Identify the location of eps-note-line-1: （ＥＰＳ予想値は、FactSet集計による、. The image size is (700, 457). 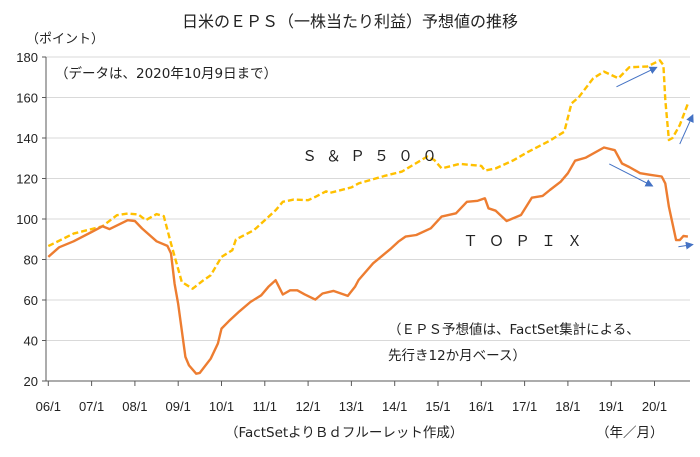
(514, 330).